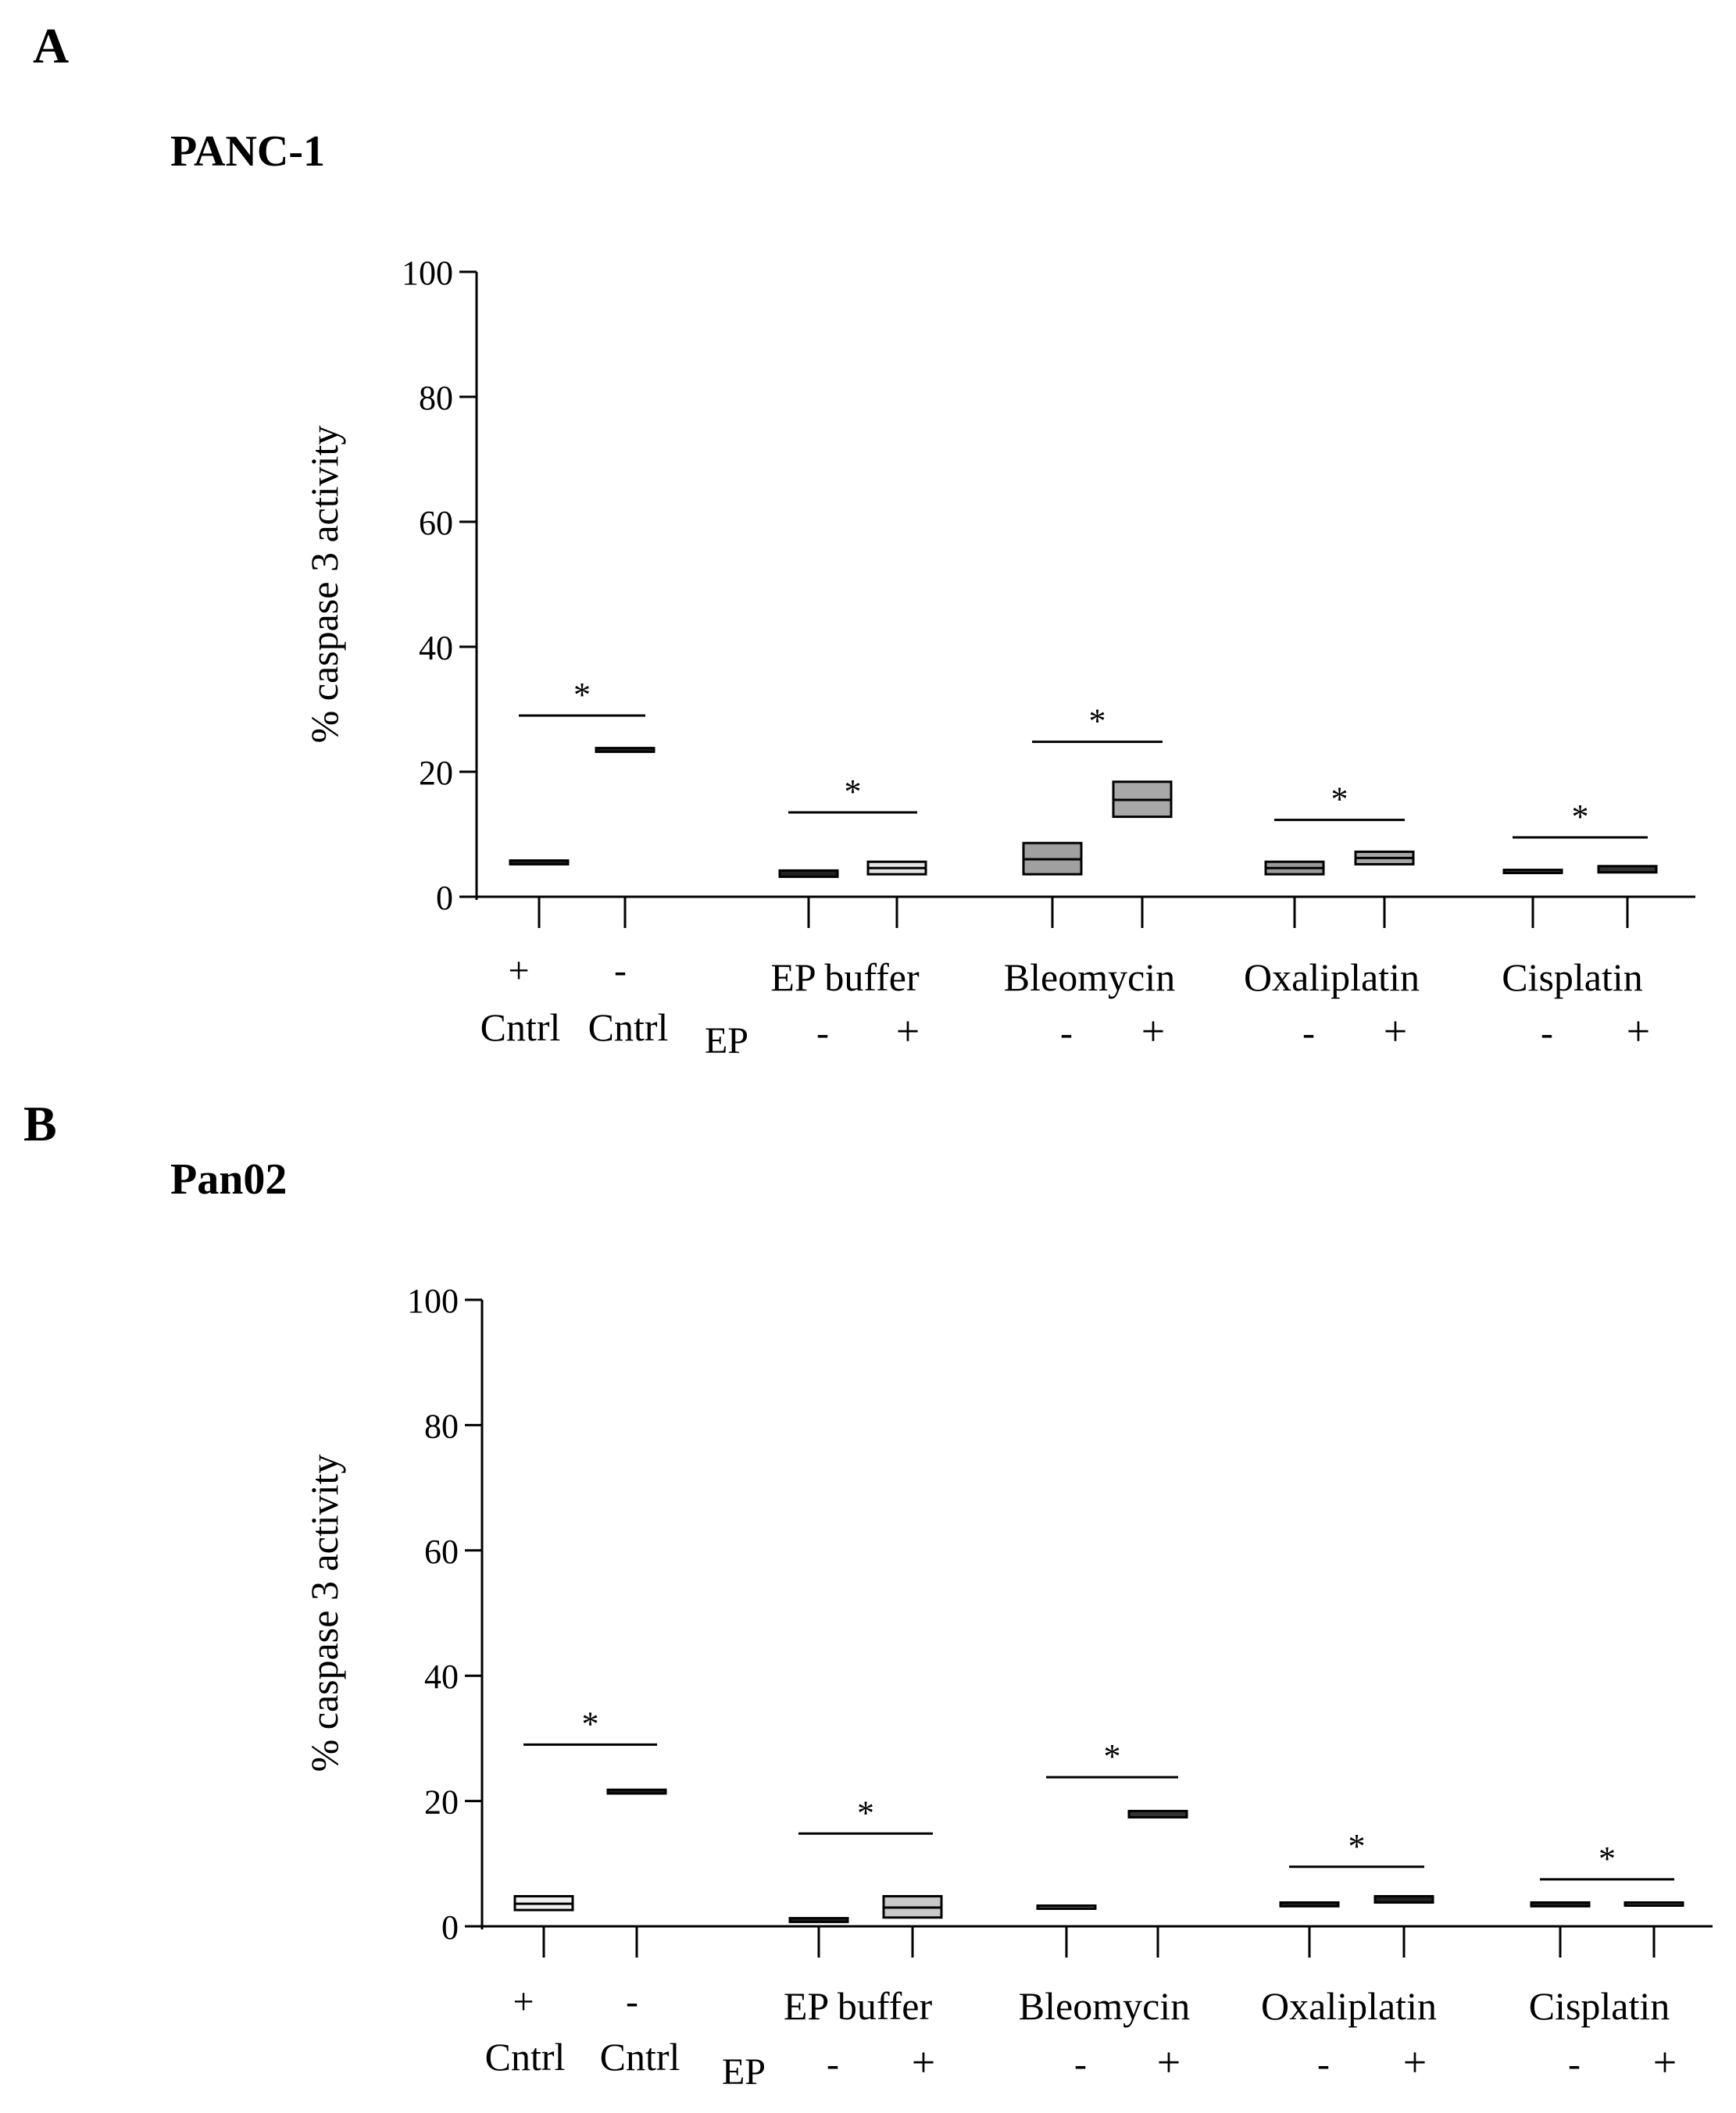  I want to click on panel-a-ep-row-label: EP, so click(726, 1041).